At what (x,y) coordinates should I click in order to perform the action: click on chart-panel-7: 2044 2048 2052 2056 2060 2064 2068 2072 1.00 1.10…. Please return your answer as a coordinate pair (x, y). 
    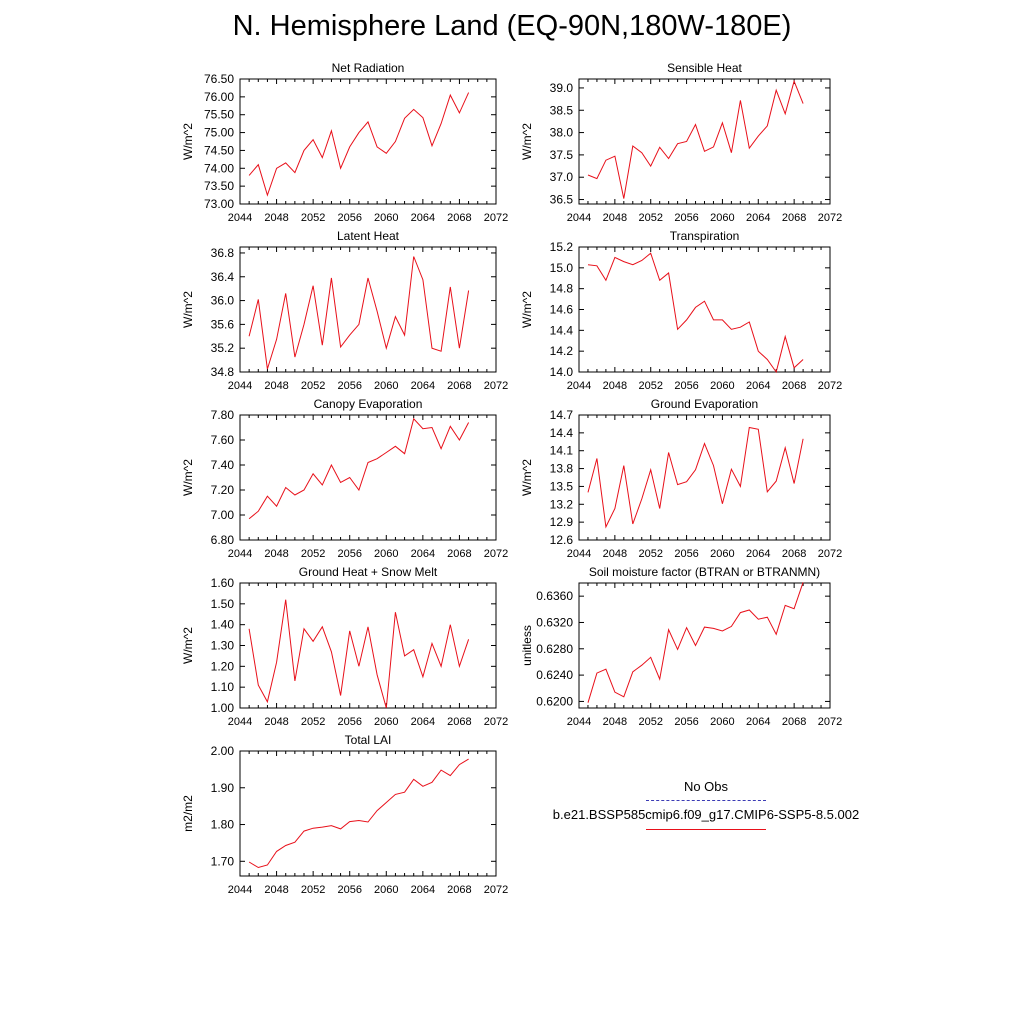
    Looking at the image, I should click on (344, 646).